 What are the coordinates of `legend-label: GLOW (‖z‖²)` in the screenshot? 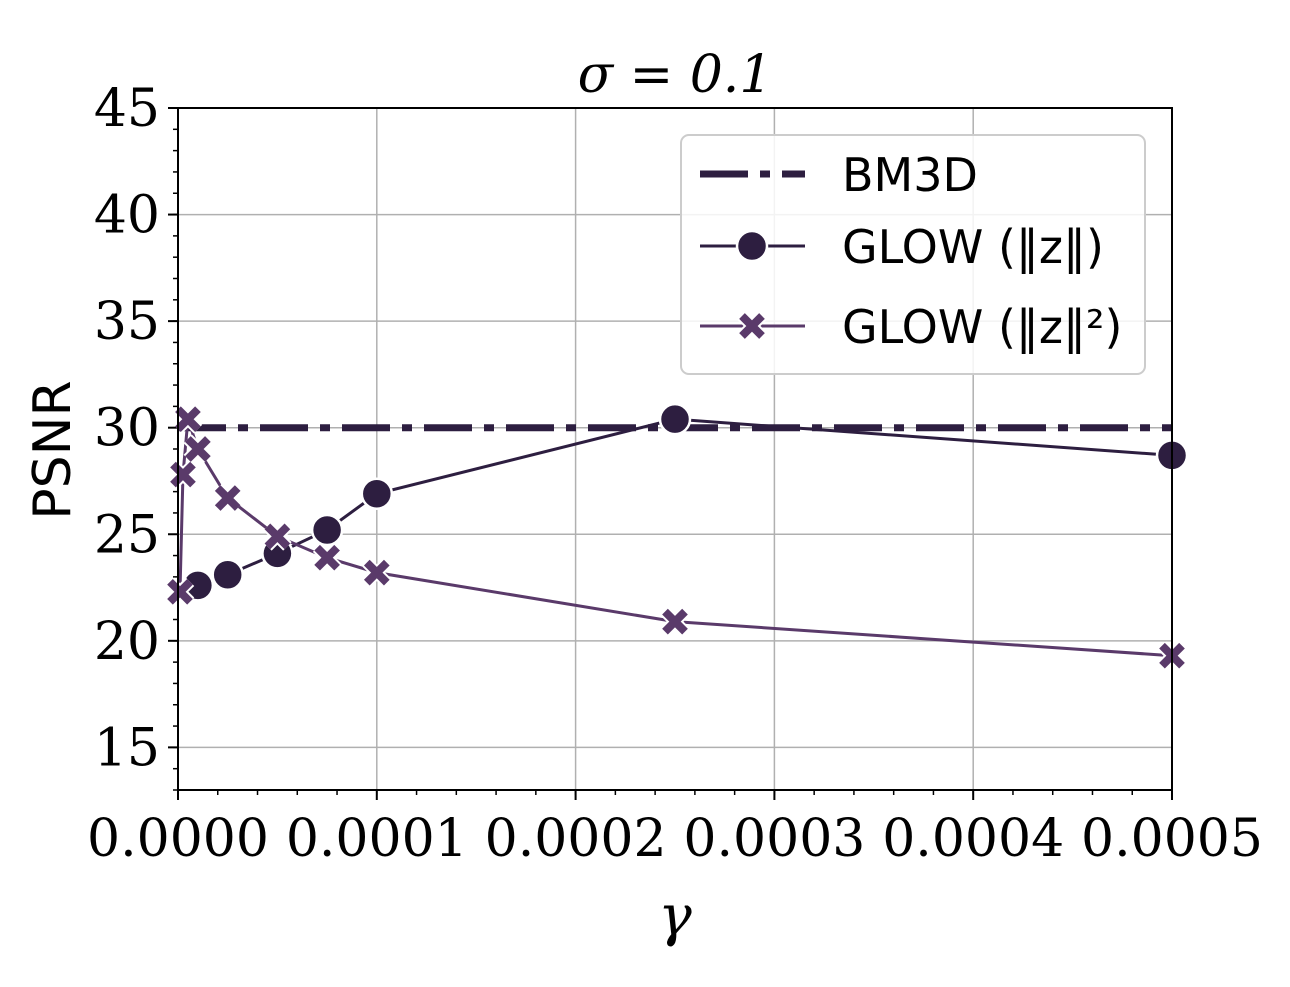 It's located at (982, 327).